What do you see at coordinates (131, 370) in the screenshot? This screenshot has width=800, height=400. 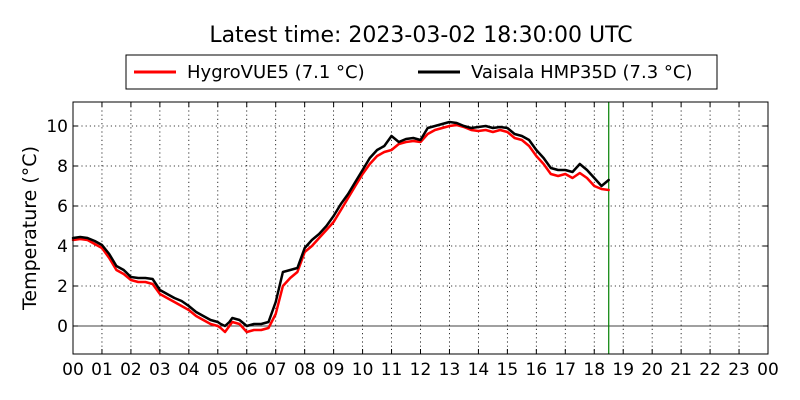 I see `x-tick-label: 02` at bounding box center [131, 370].